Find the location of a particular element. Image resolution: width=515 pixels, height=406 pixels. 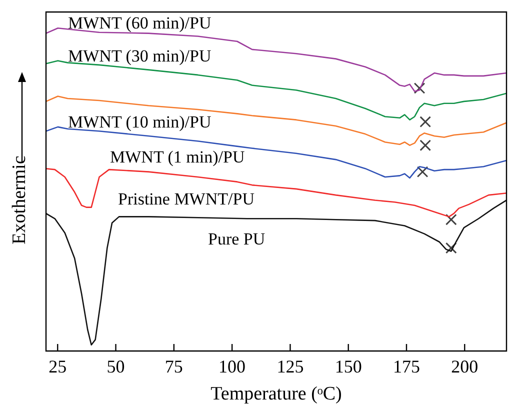

x-tick-label: 175 is located at coordinates (406, 366).